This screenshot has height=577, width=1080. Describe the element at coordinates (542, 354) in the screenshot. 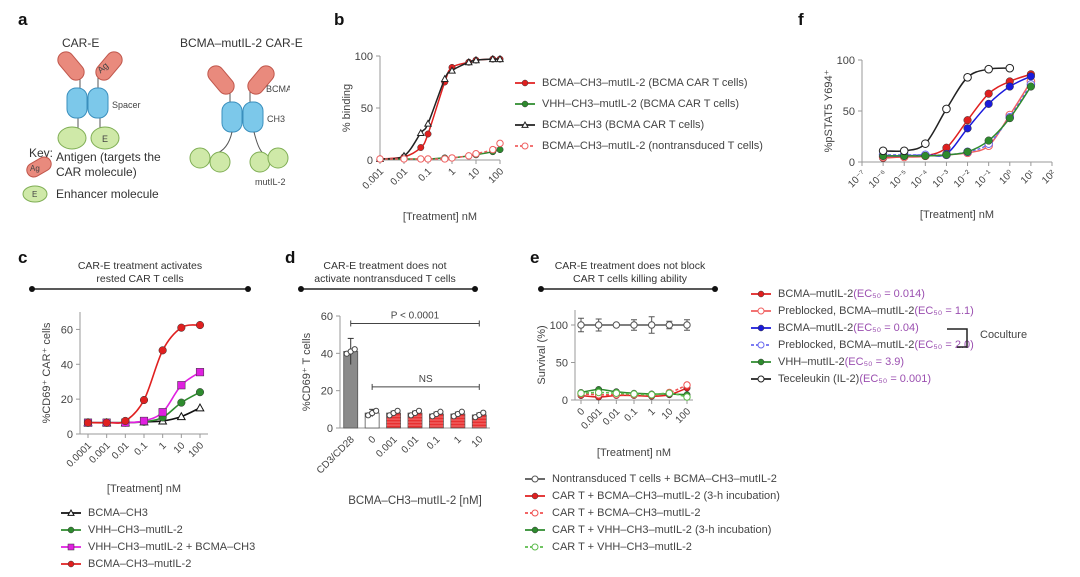

I see `y-axis-label: Survival (%)` at that location.